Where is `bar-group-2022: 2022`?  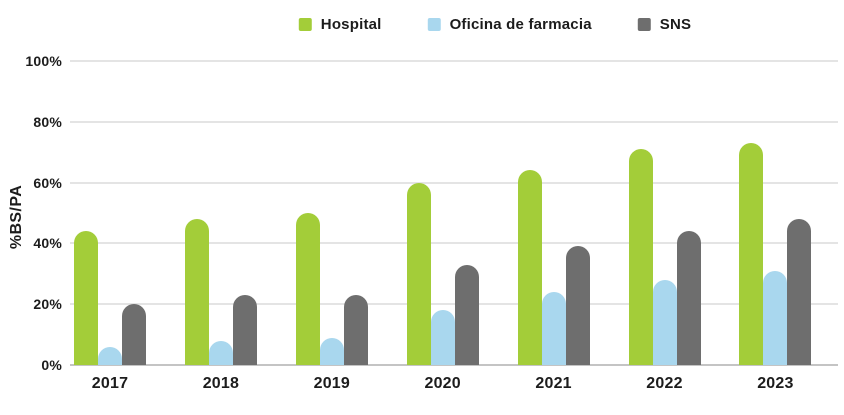 bar-group-2022: 2022 is located at coordinates (664, 226).